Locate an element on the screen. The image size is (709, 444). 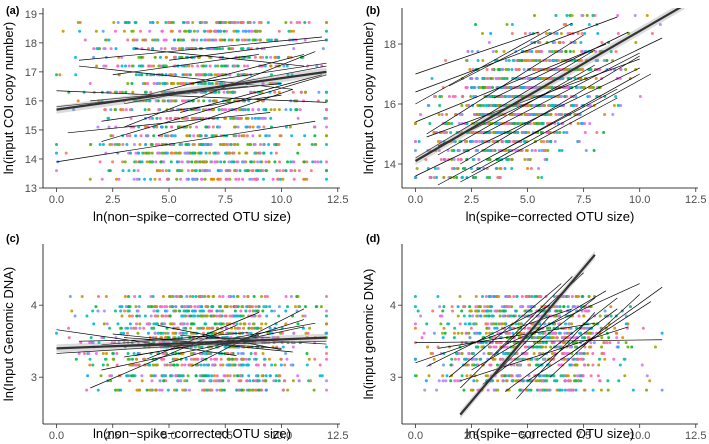
x-tick-label: 5.0 is located at coordinates (168, 200).